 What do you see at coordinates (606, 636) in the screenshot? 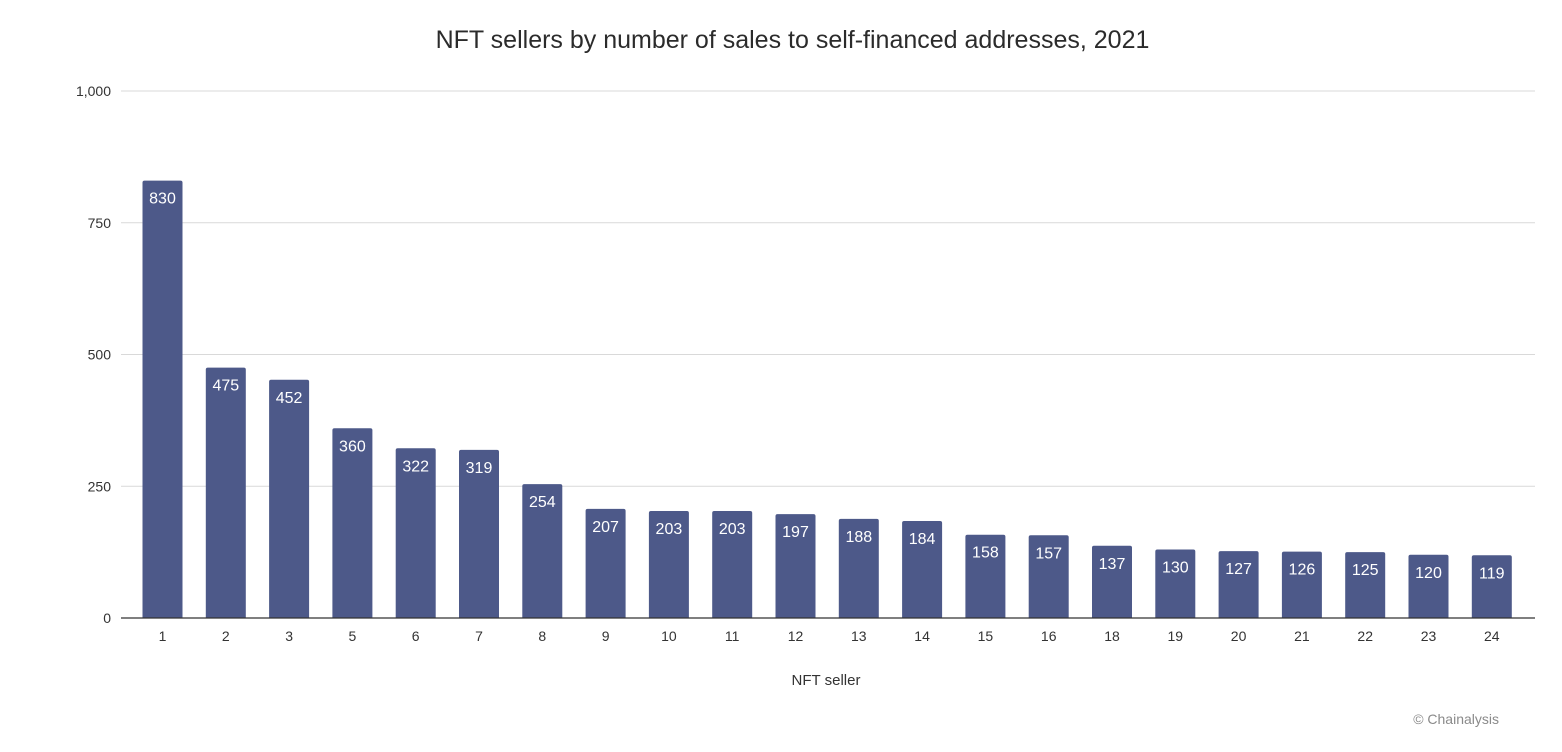
I see `x-tick-label: 9` at bounding box center [606, 636].